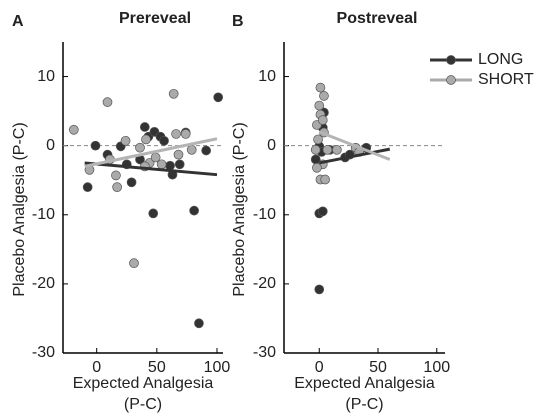 This screenshot has width=540, height=418. I want to click on legend-label: SHORT, so click(506, 79).